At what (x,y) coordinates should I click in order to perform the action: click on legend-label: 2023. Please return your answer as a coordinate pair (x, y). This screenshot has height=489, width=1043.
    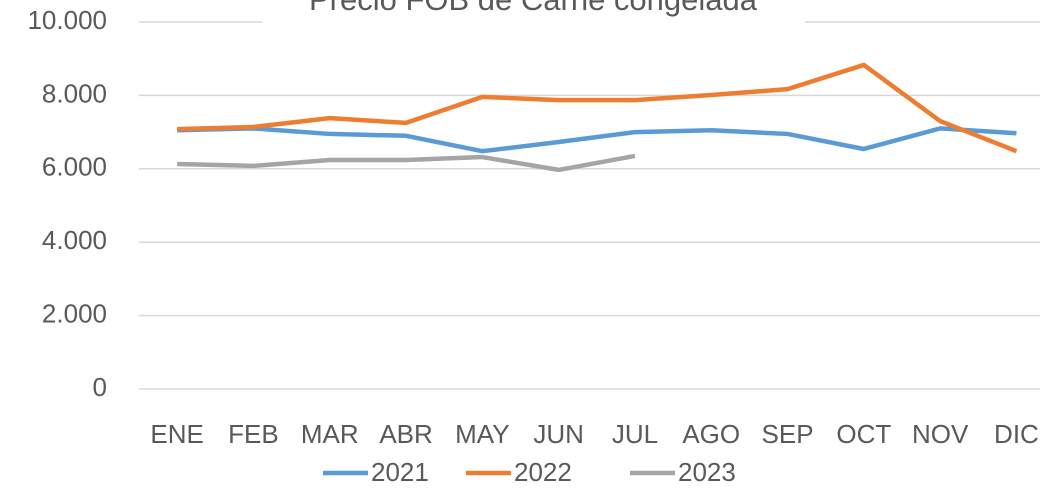
    Looking at the image, I should click on (707, 472).